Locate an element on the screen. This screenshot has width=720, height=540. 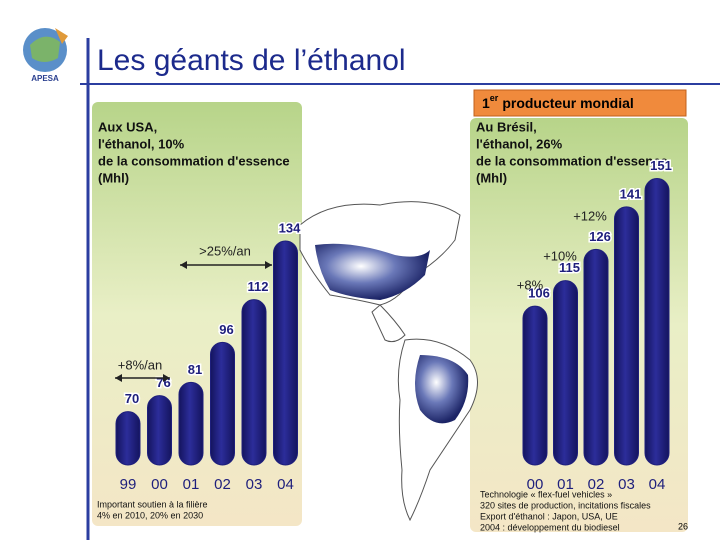
badge-suffix: er is located at coordinates (494, 98).